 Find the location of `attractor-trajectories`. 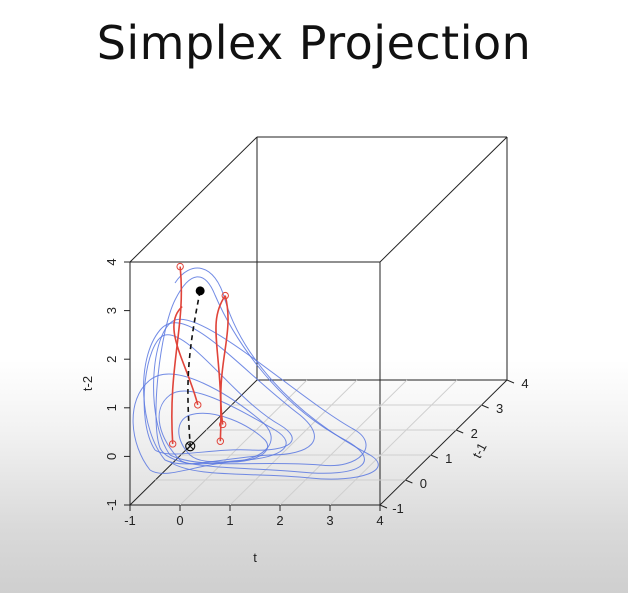

attractor-trajectories is located at coordinates (255, 373).